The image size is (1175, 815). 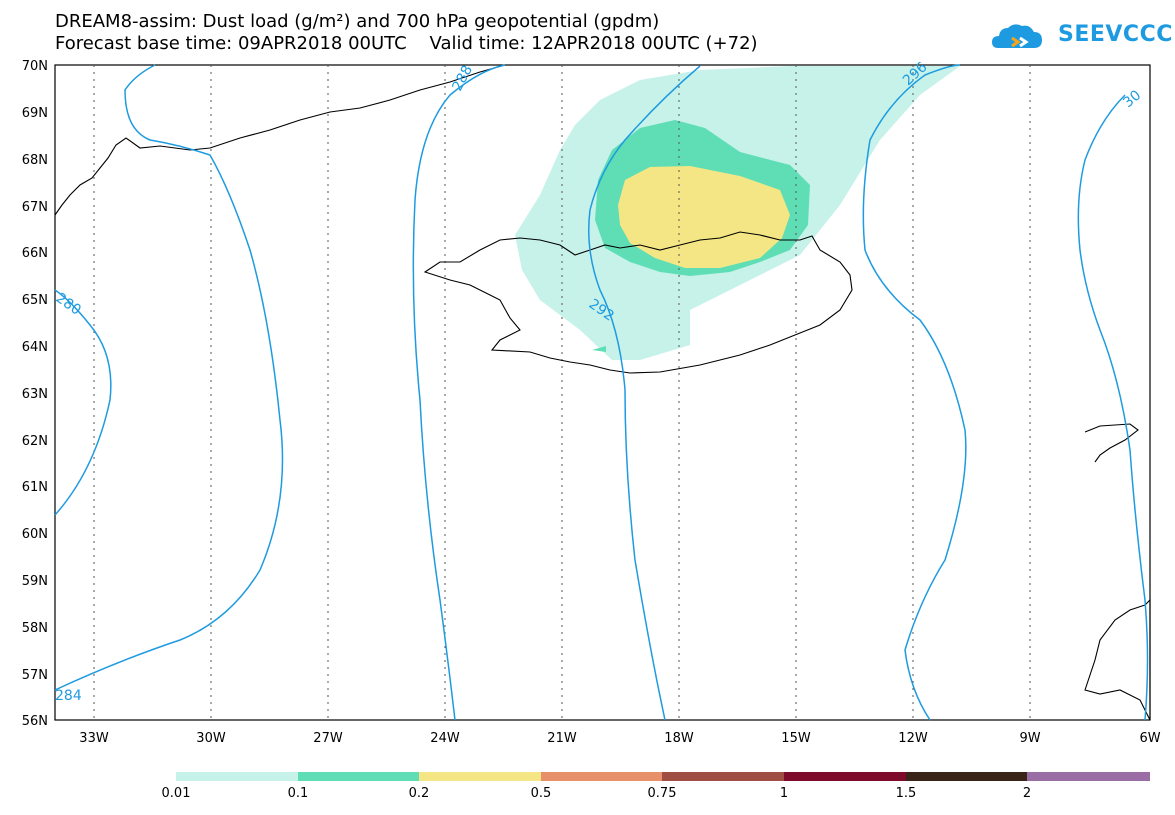 I want to click on greenland-coast, so click(x=280, y=140).